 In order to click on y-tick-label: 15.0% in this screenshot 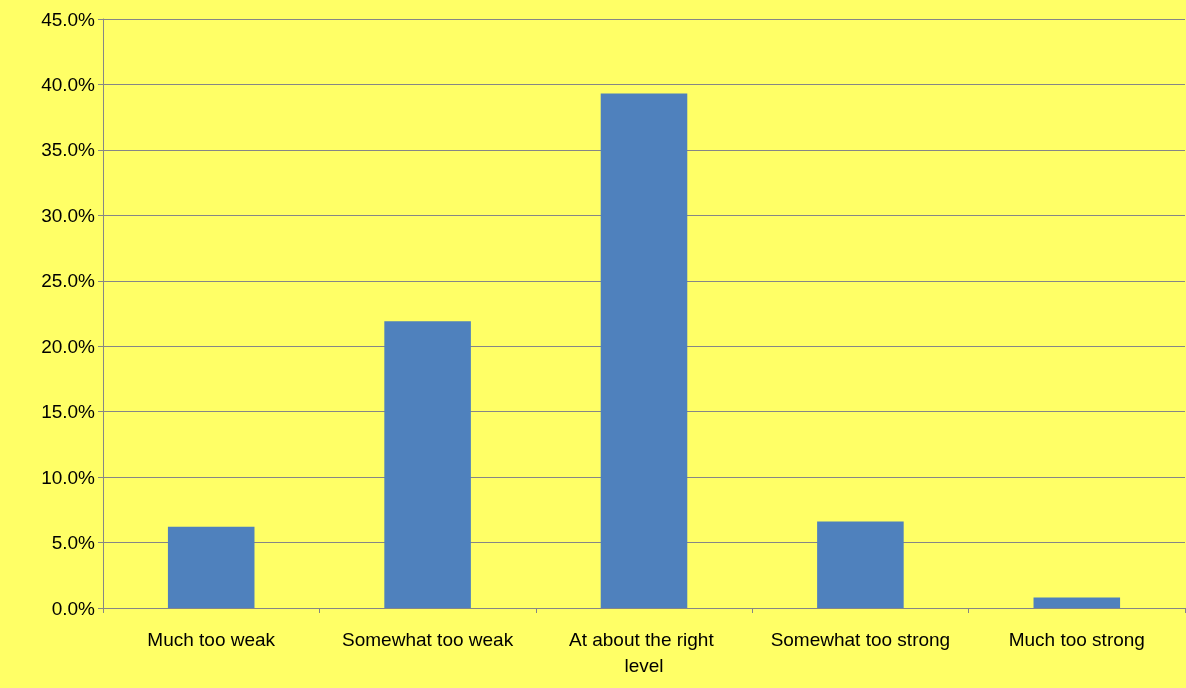, I will do `click(68, 412)`.